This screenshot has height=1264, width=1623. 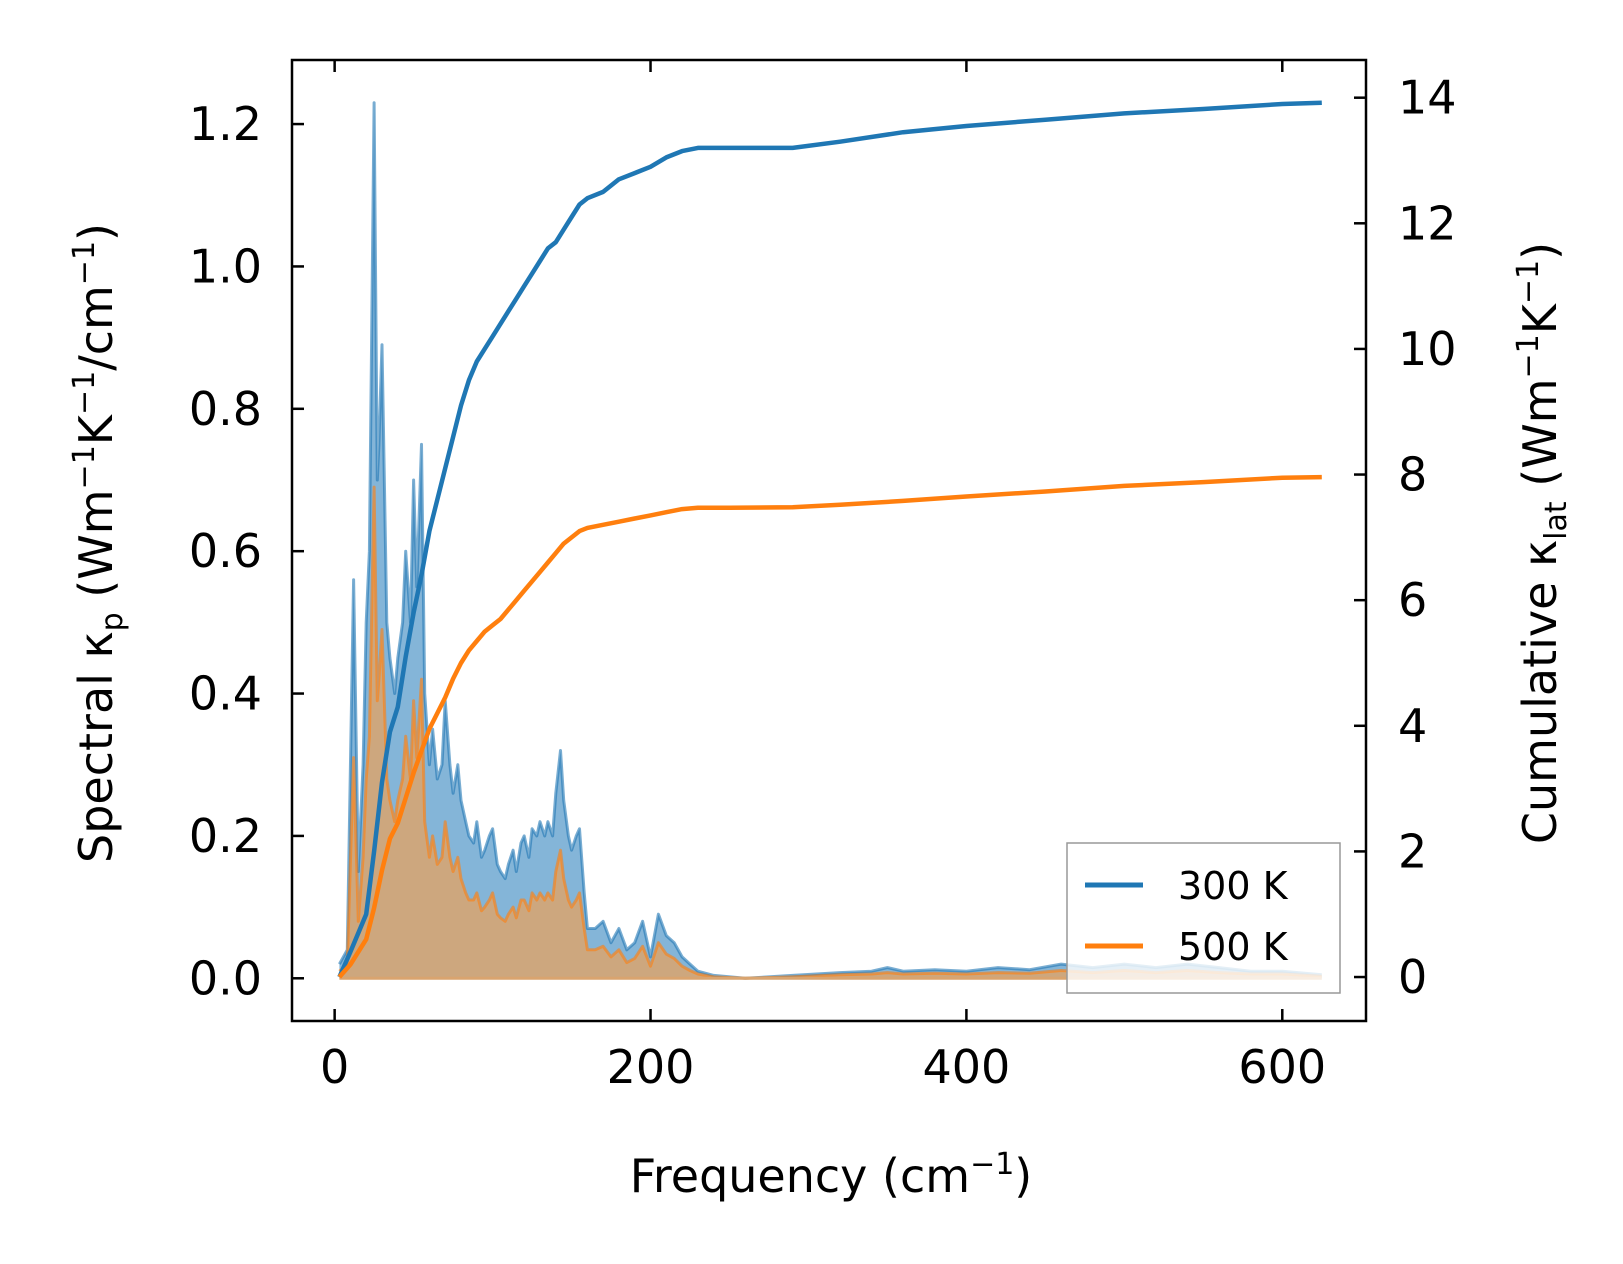 What do you see at coordinates (1412, 977) in the screenshot?
I see `y-right-tick-label: 0` at bounding box center [1412, 977].